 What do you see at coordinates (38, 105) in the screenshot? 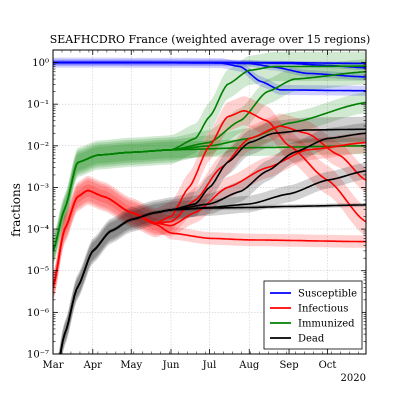
I see `y-tick-label: 10⁻¹` at bounding box center [38, 105].